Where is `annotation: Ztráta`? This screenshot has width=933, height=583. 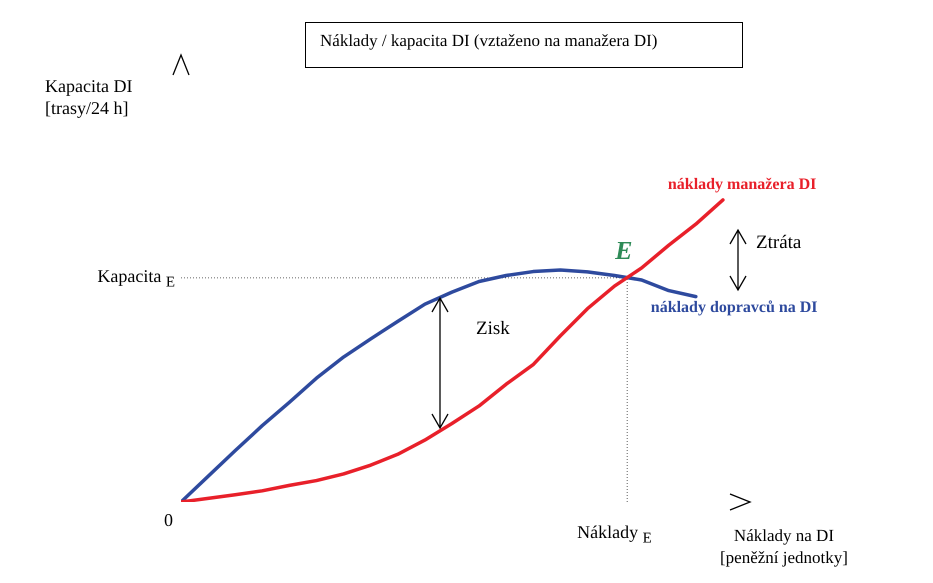
annotation: Ztráta is located at coordinates (779, 243).